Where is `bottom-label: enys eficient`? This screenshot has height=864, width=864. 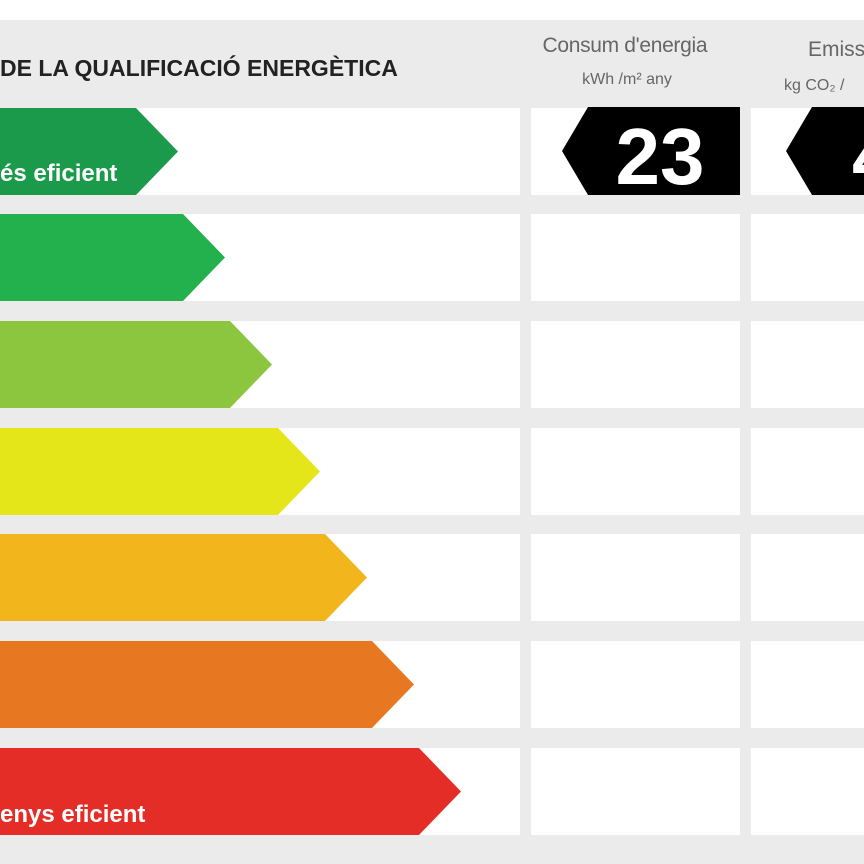
bottom-label: enys eficient is located at coordinates (72, 814).